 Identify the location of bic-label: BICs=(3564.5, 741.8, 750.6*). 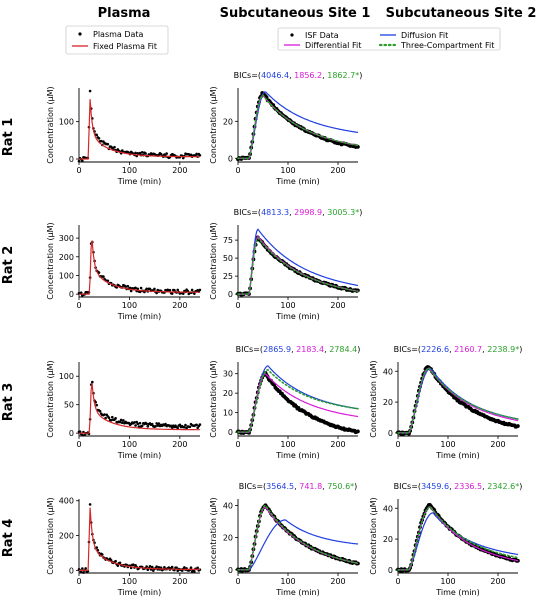
(298, 486).